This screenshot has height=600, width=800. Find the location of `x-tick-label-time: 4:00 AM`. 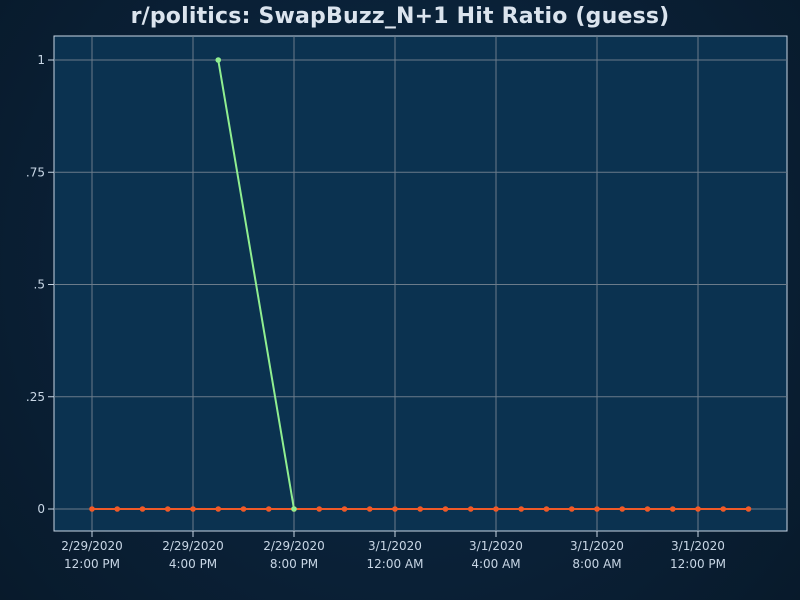

x-tick-label-time: 4:00 AM is located at coordinates (495, 564).